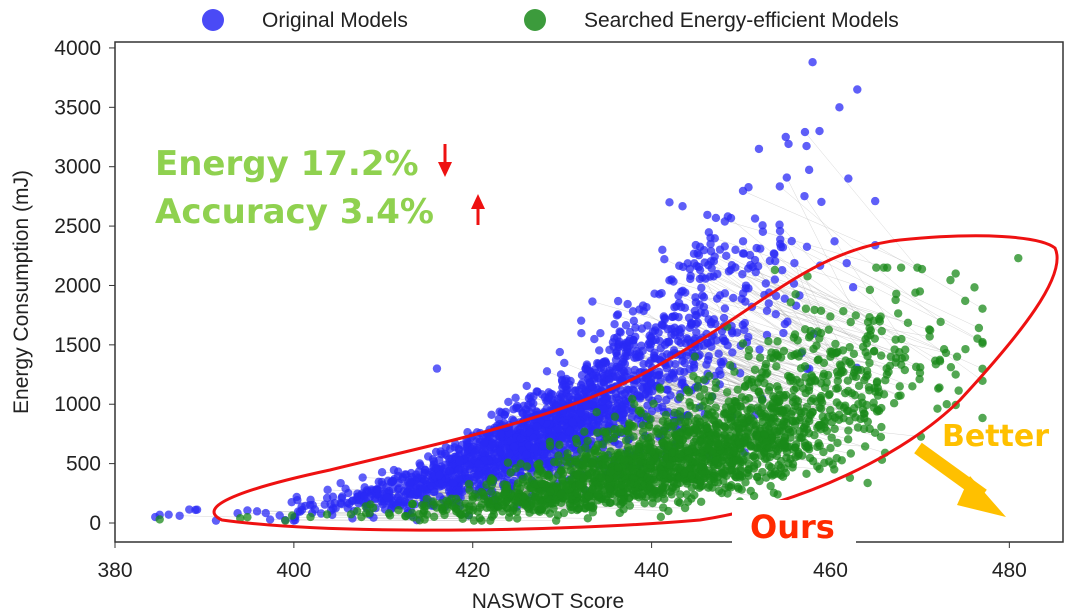 Image resolution: width=1079 pixels, height=614 pixels. I want to click on y-tick-label: 500, so click(83, 464).